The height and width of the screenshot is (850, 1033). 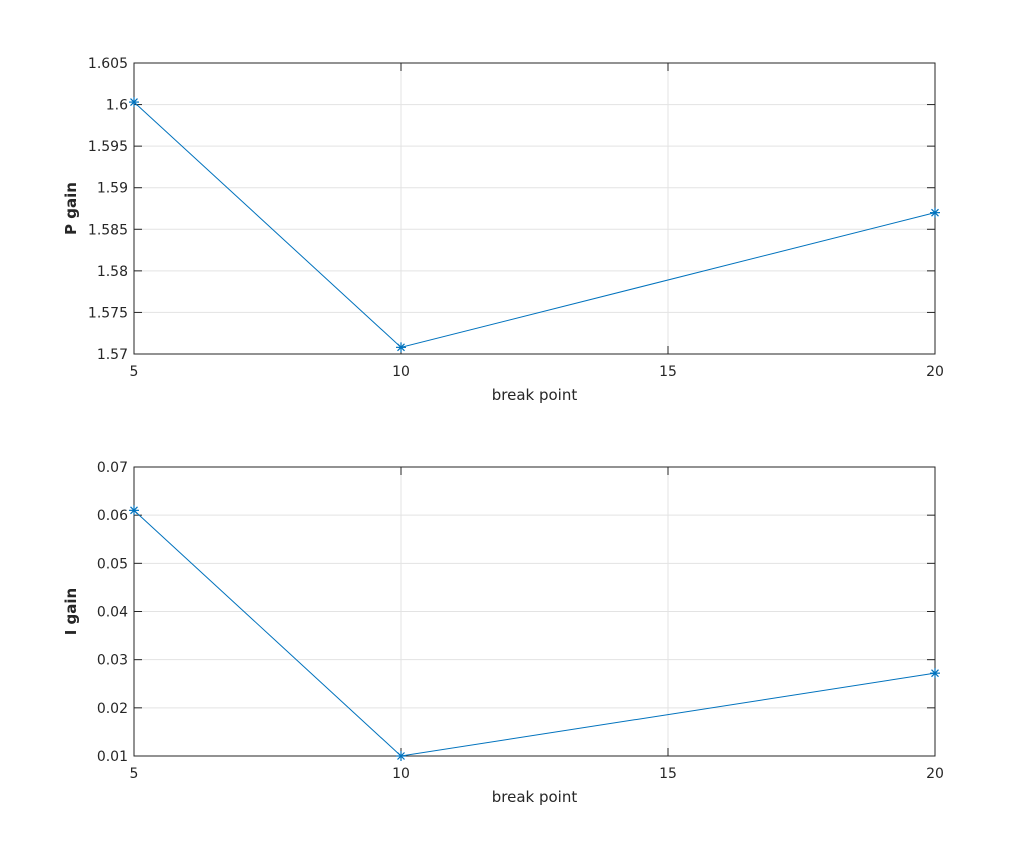 What do you see at coordinates (112, 661) in the screenshot?
I see `y-tick-label: 0.03` at bounding box center [112, 661].